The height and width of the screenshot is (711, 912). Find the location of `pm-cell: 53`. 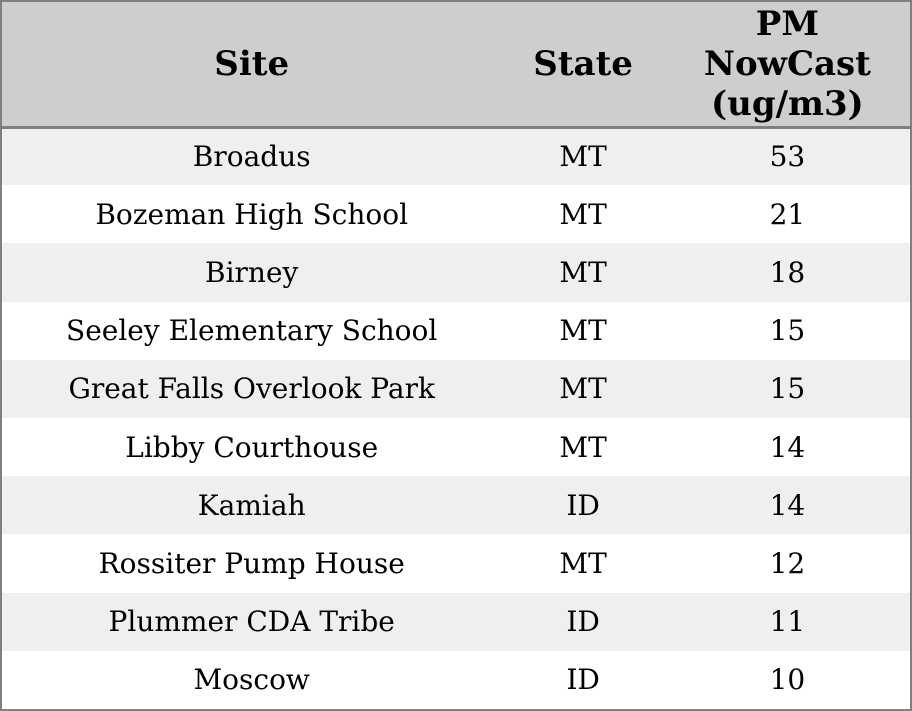

pm-cell: 53 is located at coordinates (787, 156).